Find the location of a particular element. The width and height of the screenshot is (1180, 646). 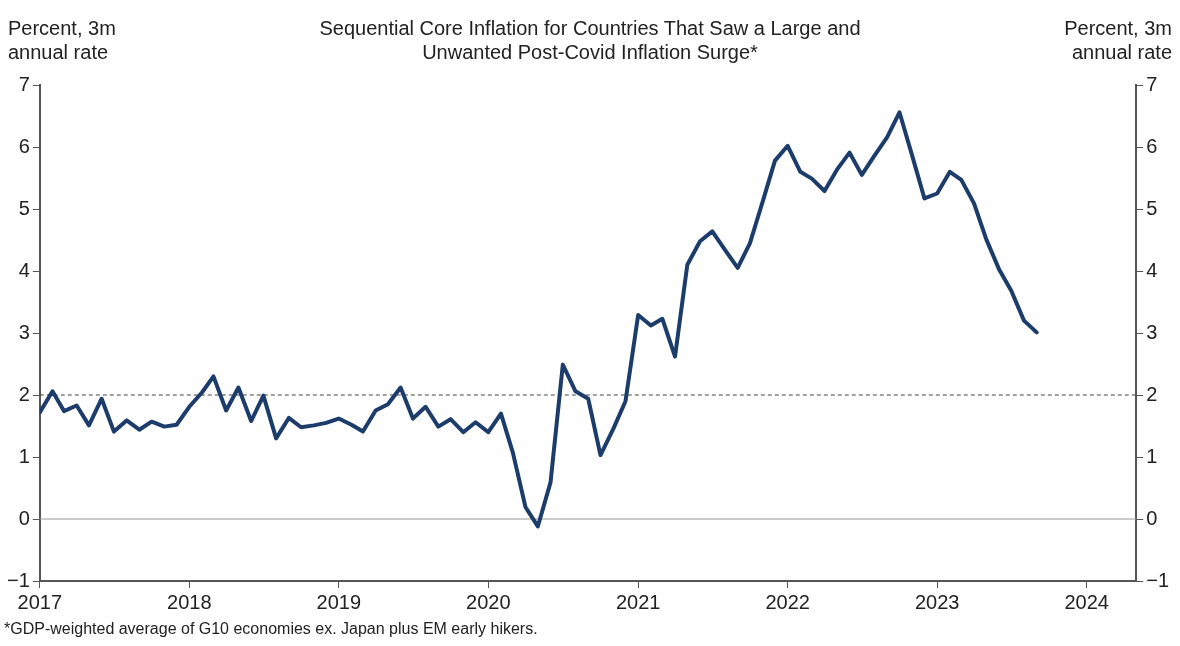

y-tick-label: 5 is located at coordinates (24, 207).